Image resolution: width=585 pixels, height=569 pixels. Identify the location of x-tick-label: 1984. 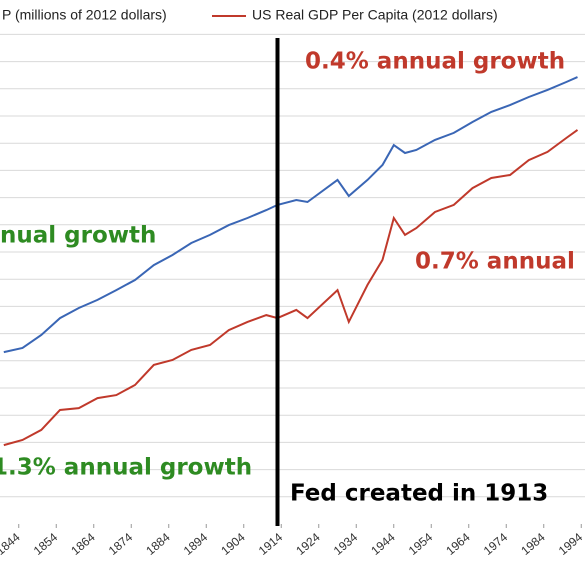
(533, 544).